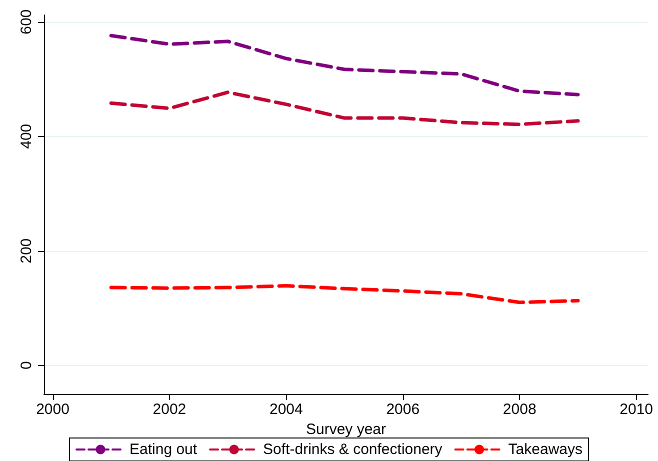  Describe the element at coordinates (26, 21) in the screenshot. I see `y-tick-label: 600` at that location.